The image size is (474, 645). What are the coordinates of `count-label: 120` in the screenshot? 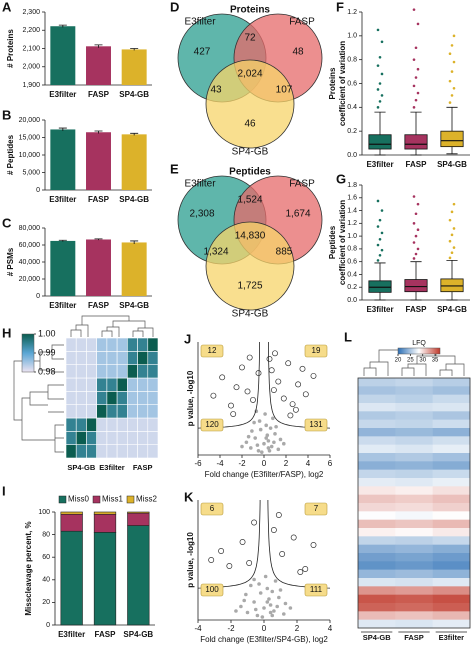 It's located at (212, 424).